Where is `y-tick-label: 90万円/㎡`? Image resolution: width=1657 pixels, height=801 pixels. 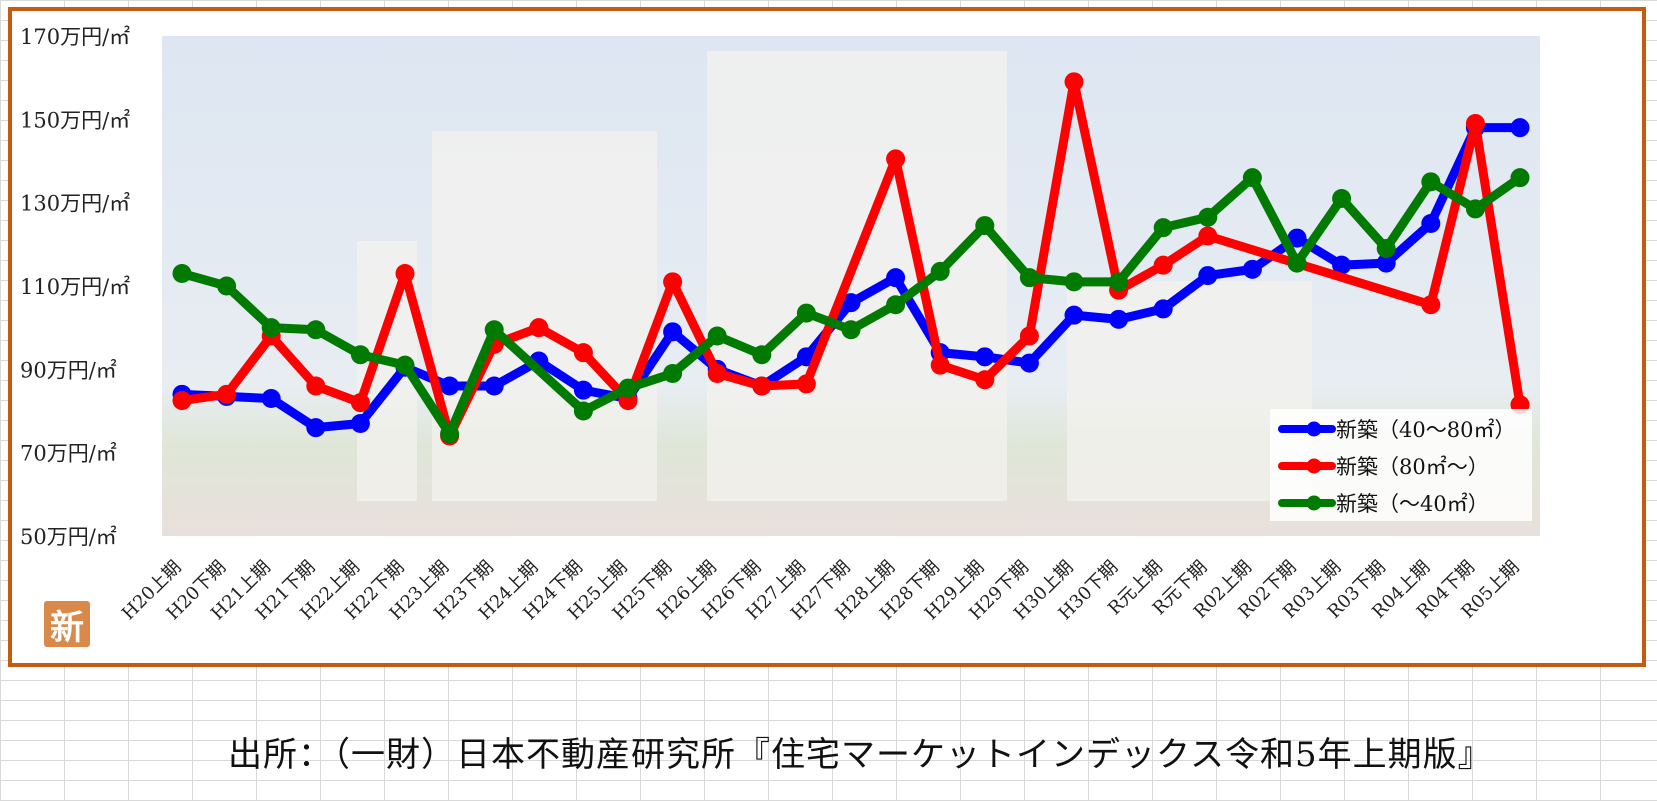
y-tick-label: 90万円/㎡ is located at coordinates (68, 370).